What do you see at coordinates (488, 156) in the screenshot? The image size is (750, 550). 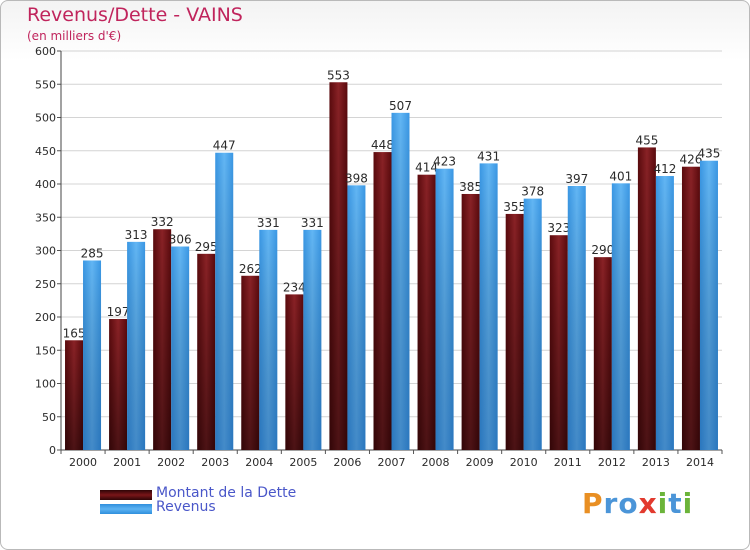 I see `data-label-revenue: 431` at bounding box center [488, 156].